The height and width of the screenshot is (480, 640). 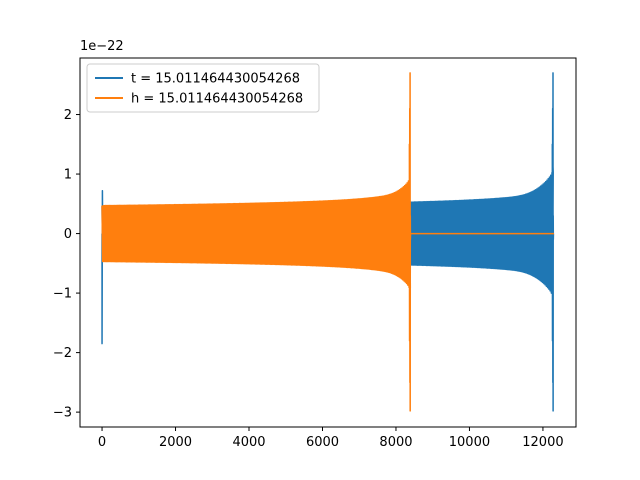 What do you see at coordinates (66, 264) in the screenshot?
I see `y-axis: −3 −2 −1 0 1 2` at bounding box center [66, 264].